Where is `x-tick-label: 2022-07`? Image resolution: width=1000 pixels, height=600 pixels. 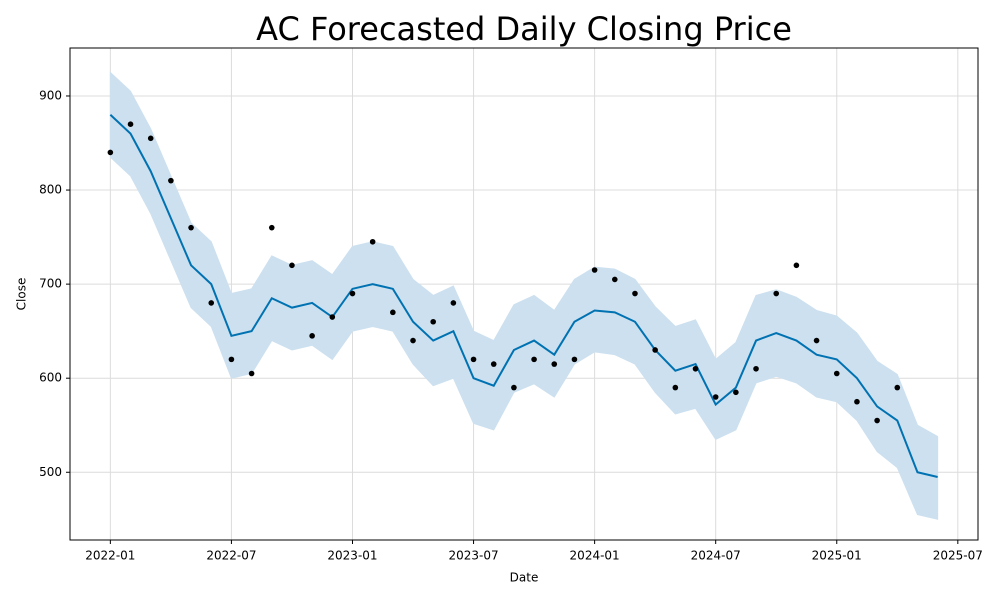
x-tick-label: 2022-07 is located at coordinates (231, 556).